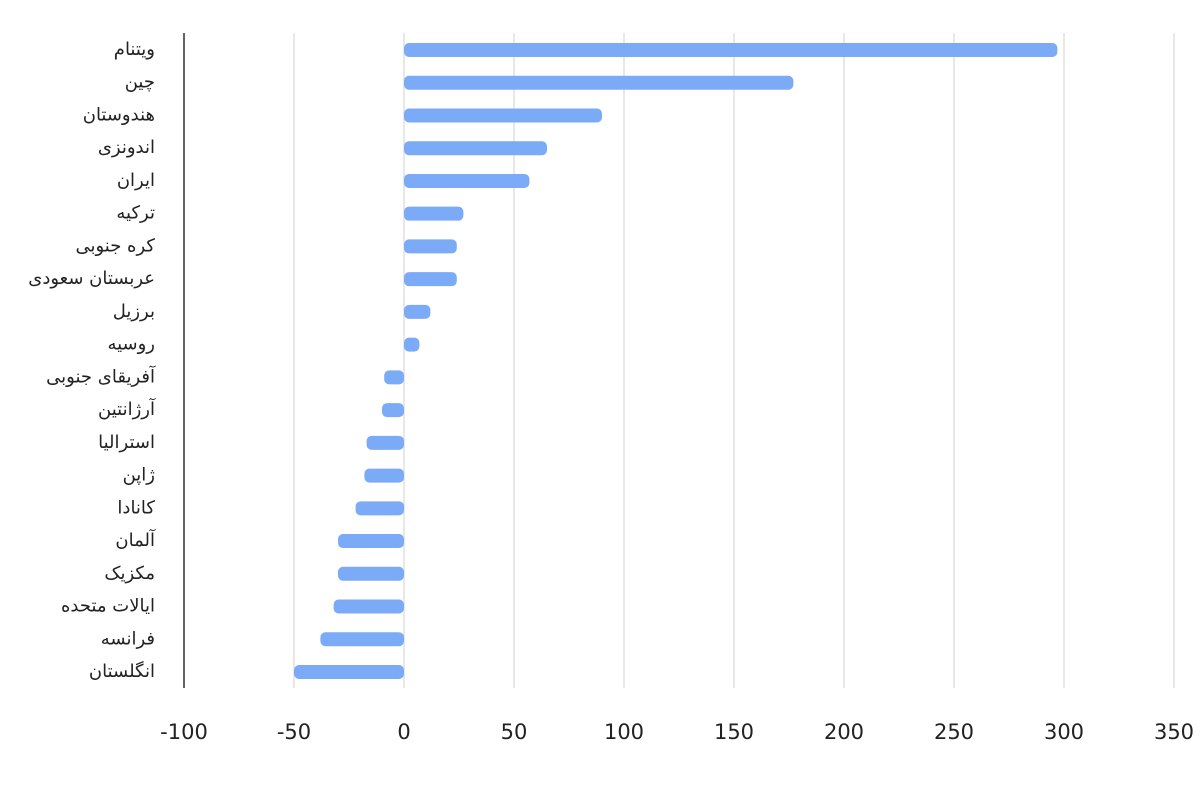  Describe the element at coordinates (91, 278) in the screenshot. I see `y-tick-label: عربستان سعودی` at that location.